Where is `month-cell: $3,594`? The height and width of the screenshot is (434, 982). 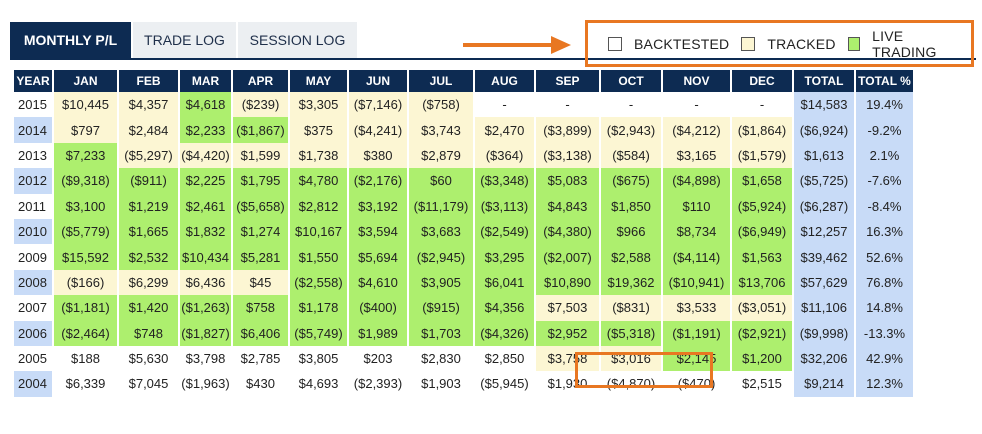 month-cell: $3,594 is located at coordinates (378, 231).